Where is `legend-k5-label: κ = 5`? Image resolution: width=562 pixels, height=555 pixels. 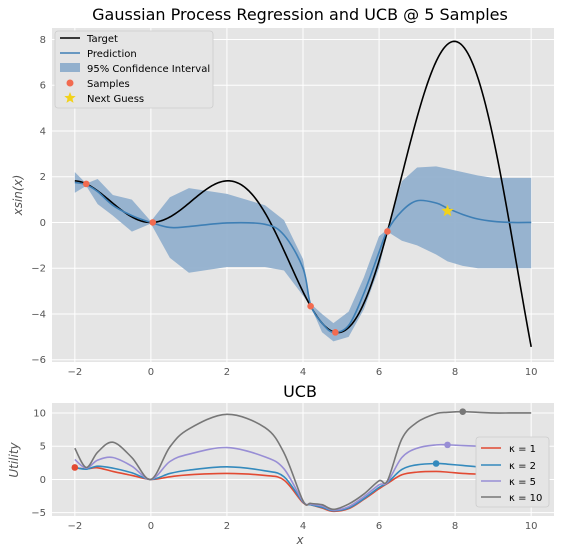
legend-k5-label: κ = 5 is located at coordinates (522, 482).